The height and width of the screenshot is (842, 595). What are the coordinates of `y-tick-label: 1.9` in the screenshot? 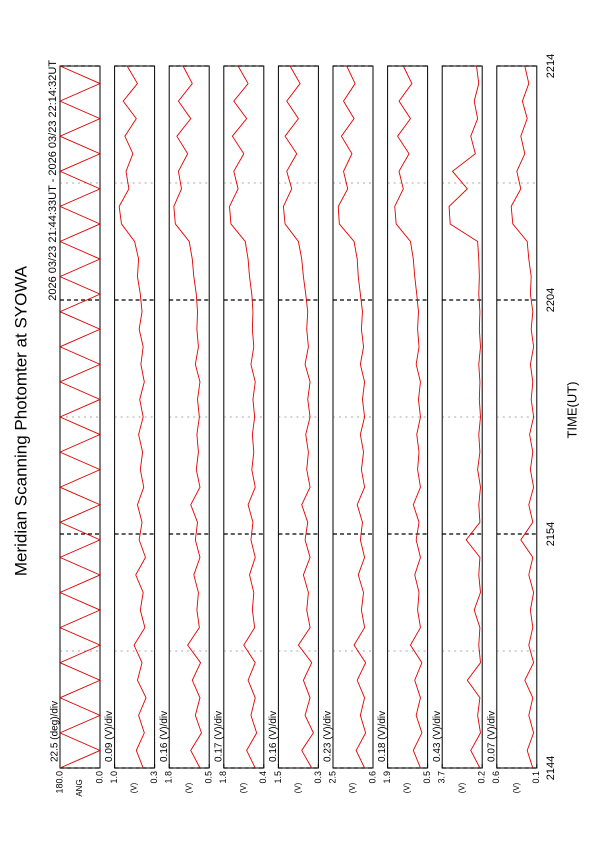 It's located at (387, 777).